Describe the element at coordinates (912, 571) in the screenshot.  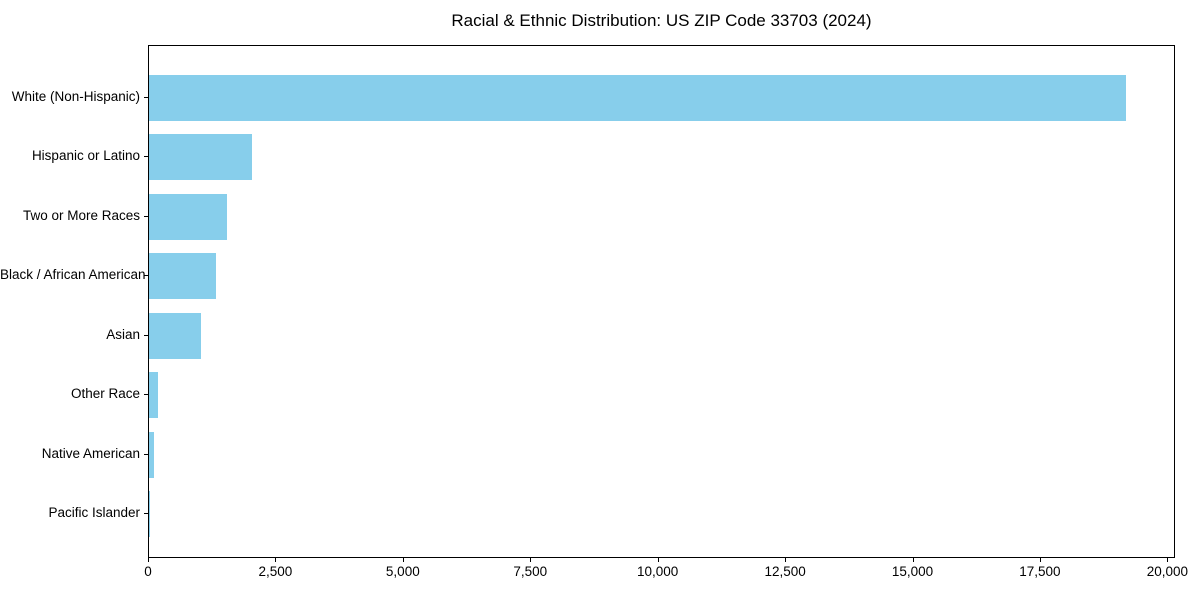
I see `x-tick-label-15-000: 15,000` at that location.